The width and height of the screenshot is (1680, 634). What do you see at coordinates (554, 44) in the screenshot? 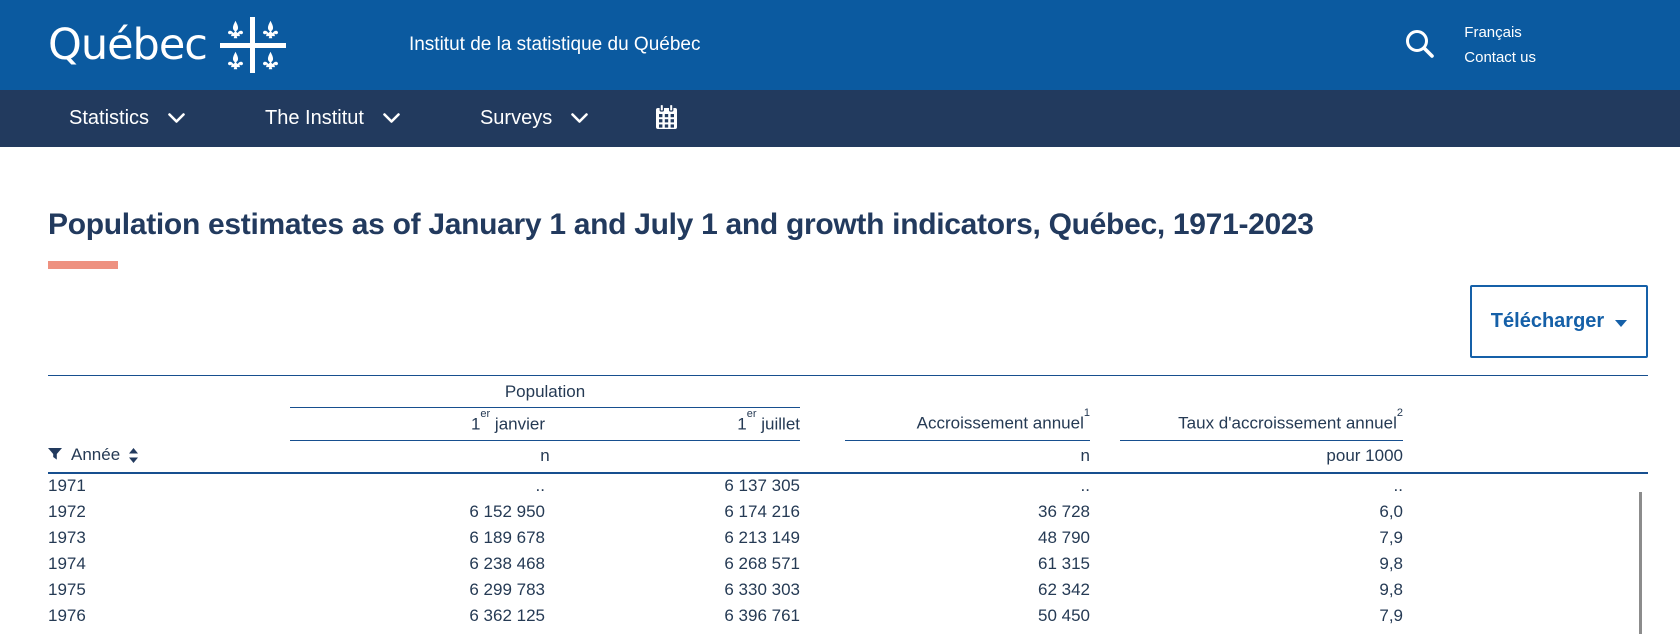
I see `site-name: Institut de la statistique du Québec` at bounding box center [554, 44].